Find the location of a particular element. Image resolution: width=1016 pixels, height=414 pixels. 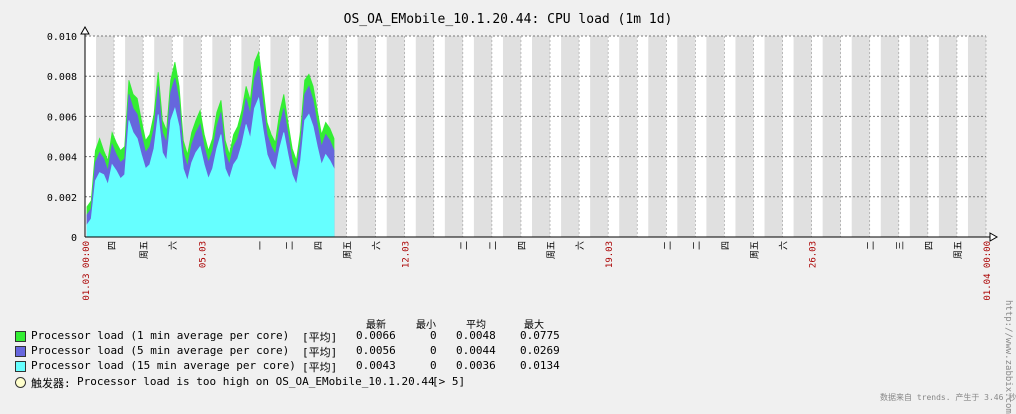

legend-header-min: 最小 is located at coordinates (426, 325).